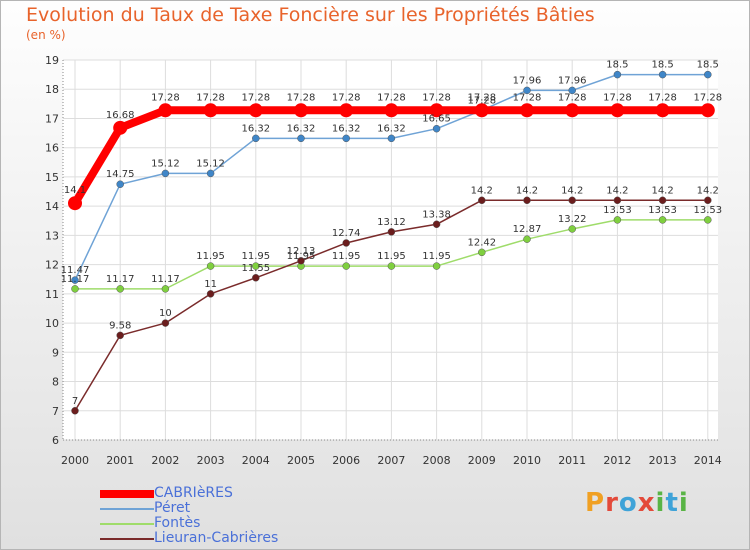 This screenshot has height=550, width=750. What do you see at coordinates (436, 214) in the screenshot?
I see `data-label: 13.38` at bounding box center [436, 214].